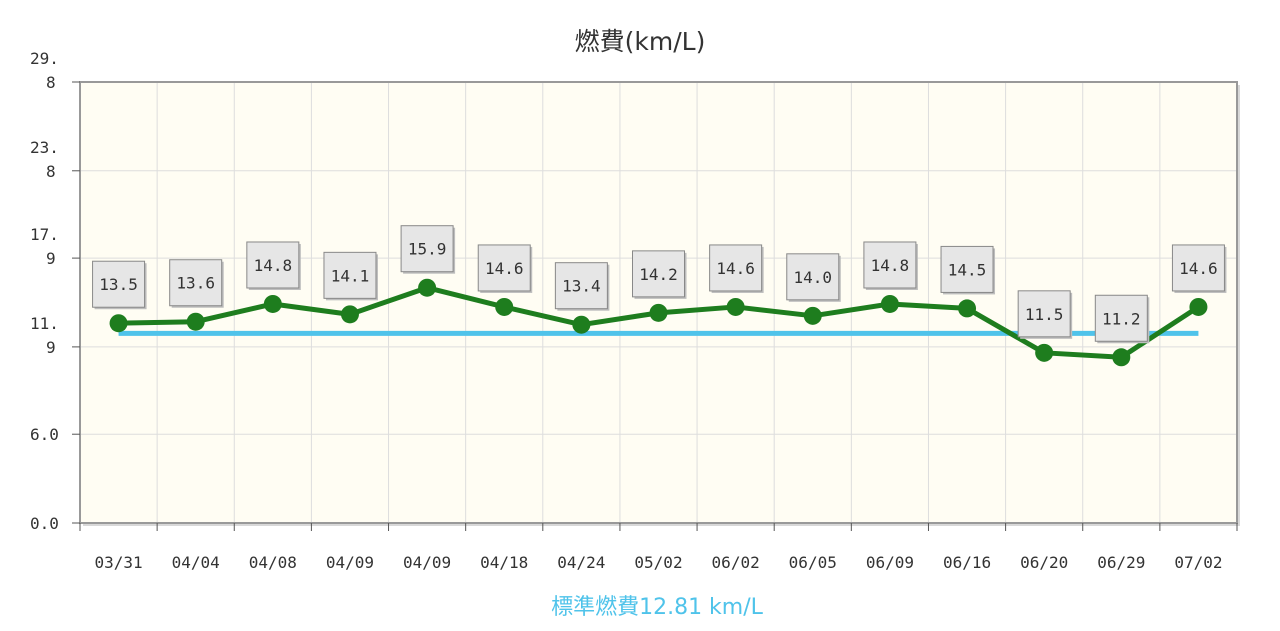  I want to click on x-tick-label: 06/29, so click(1121, 562).